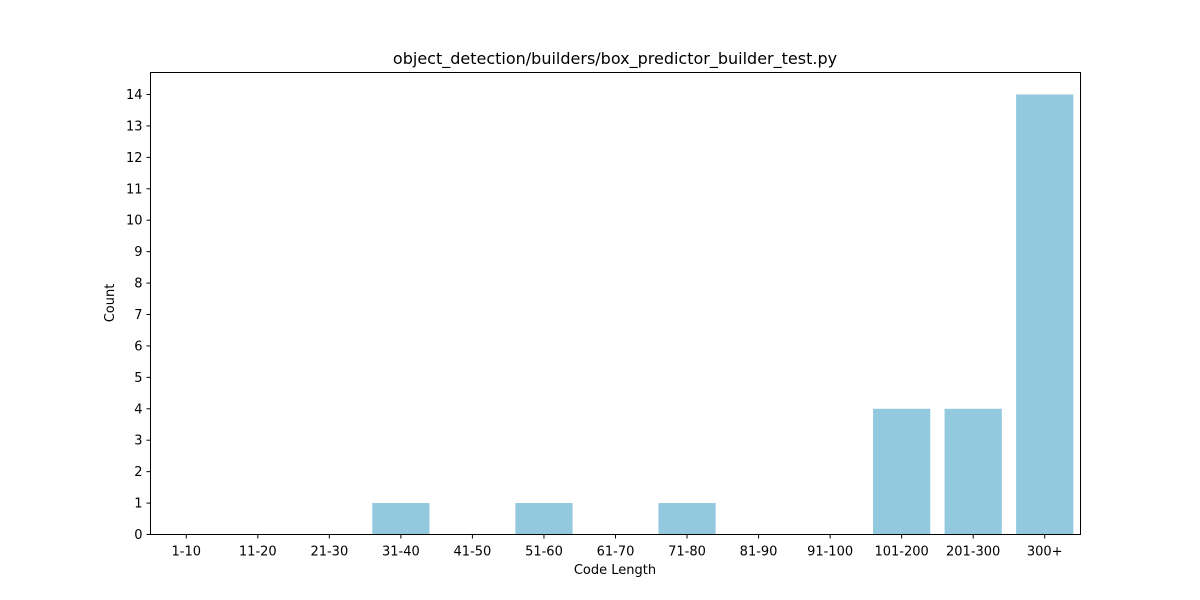 This screenshot has width=1200, height=600. Describe the element at coordinates (138, 315) in the screenshot. I see `y-tick-label: 7` at that location.